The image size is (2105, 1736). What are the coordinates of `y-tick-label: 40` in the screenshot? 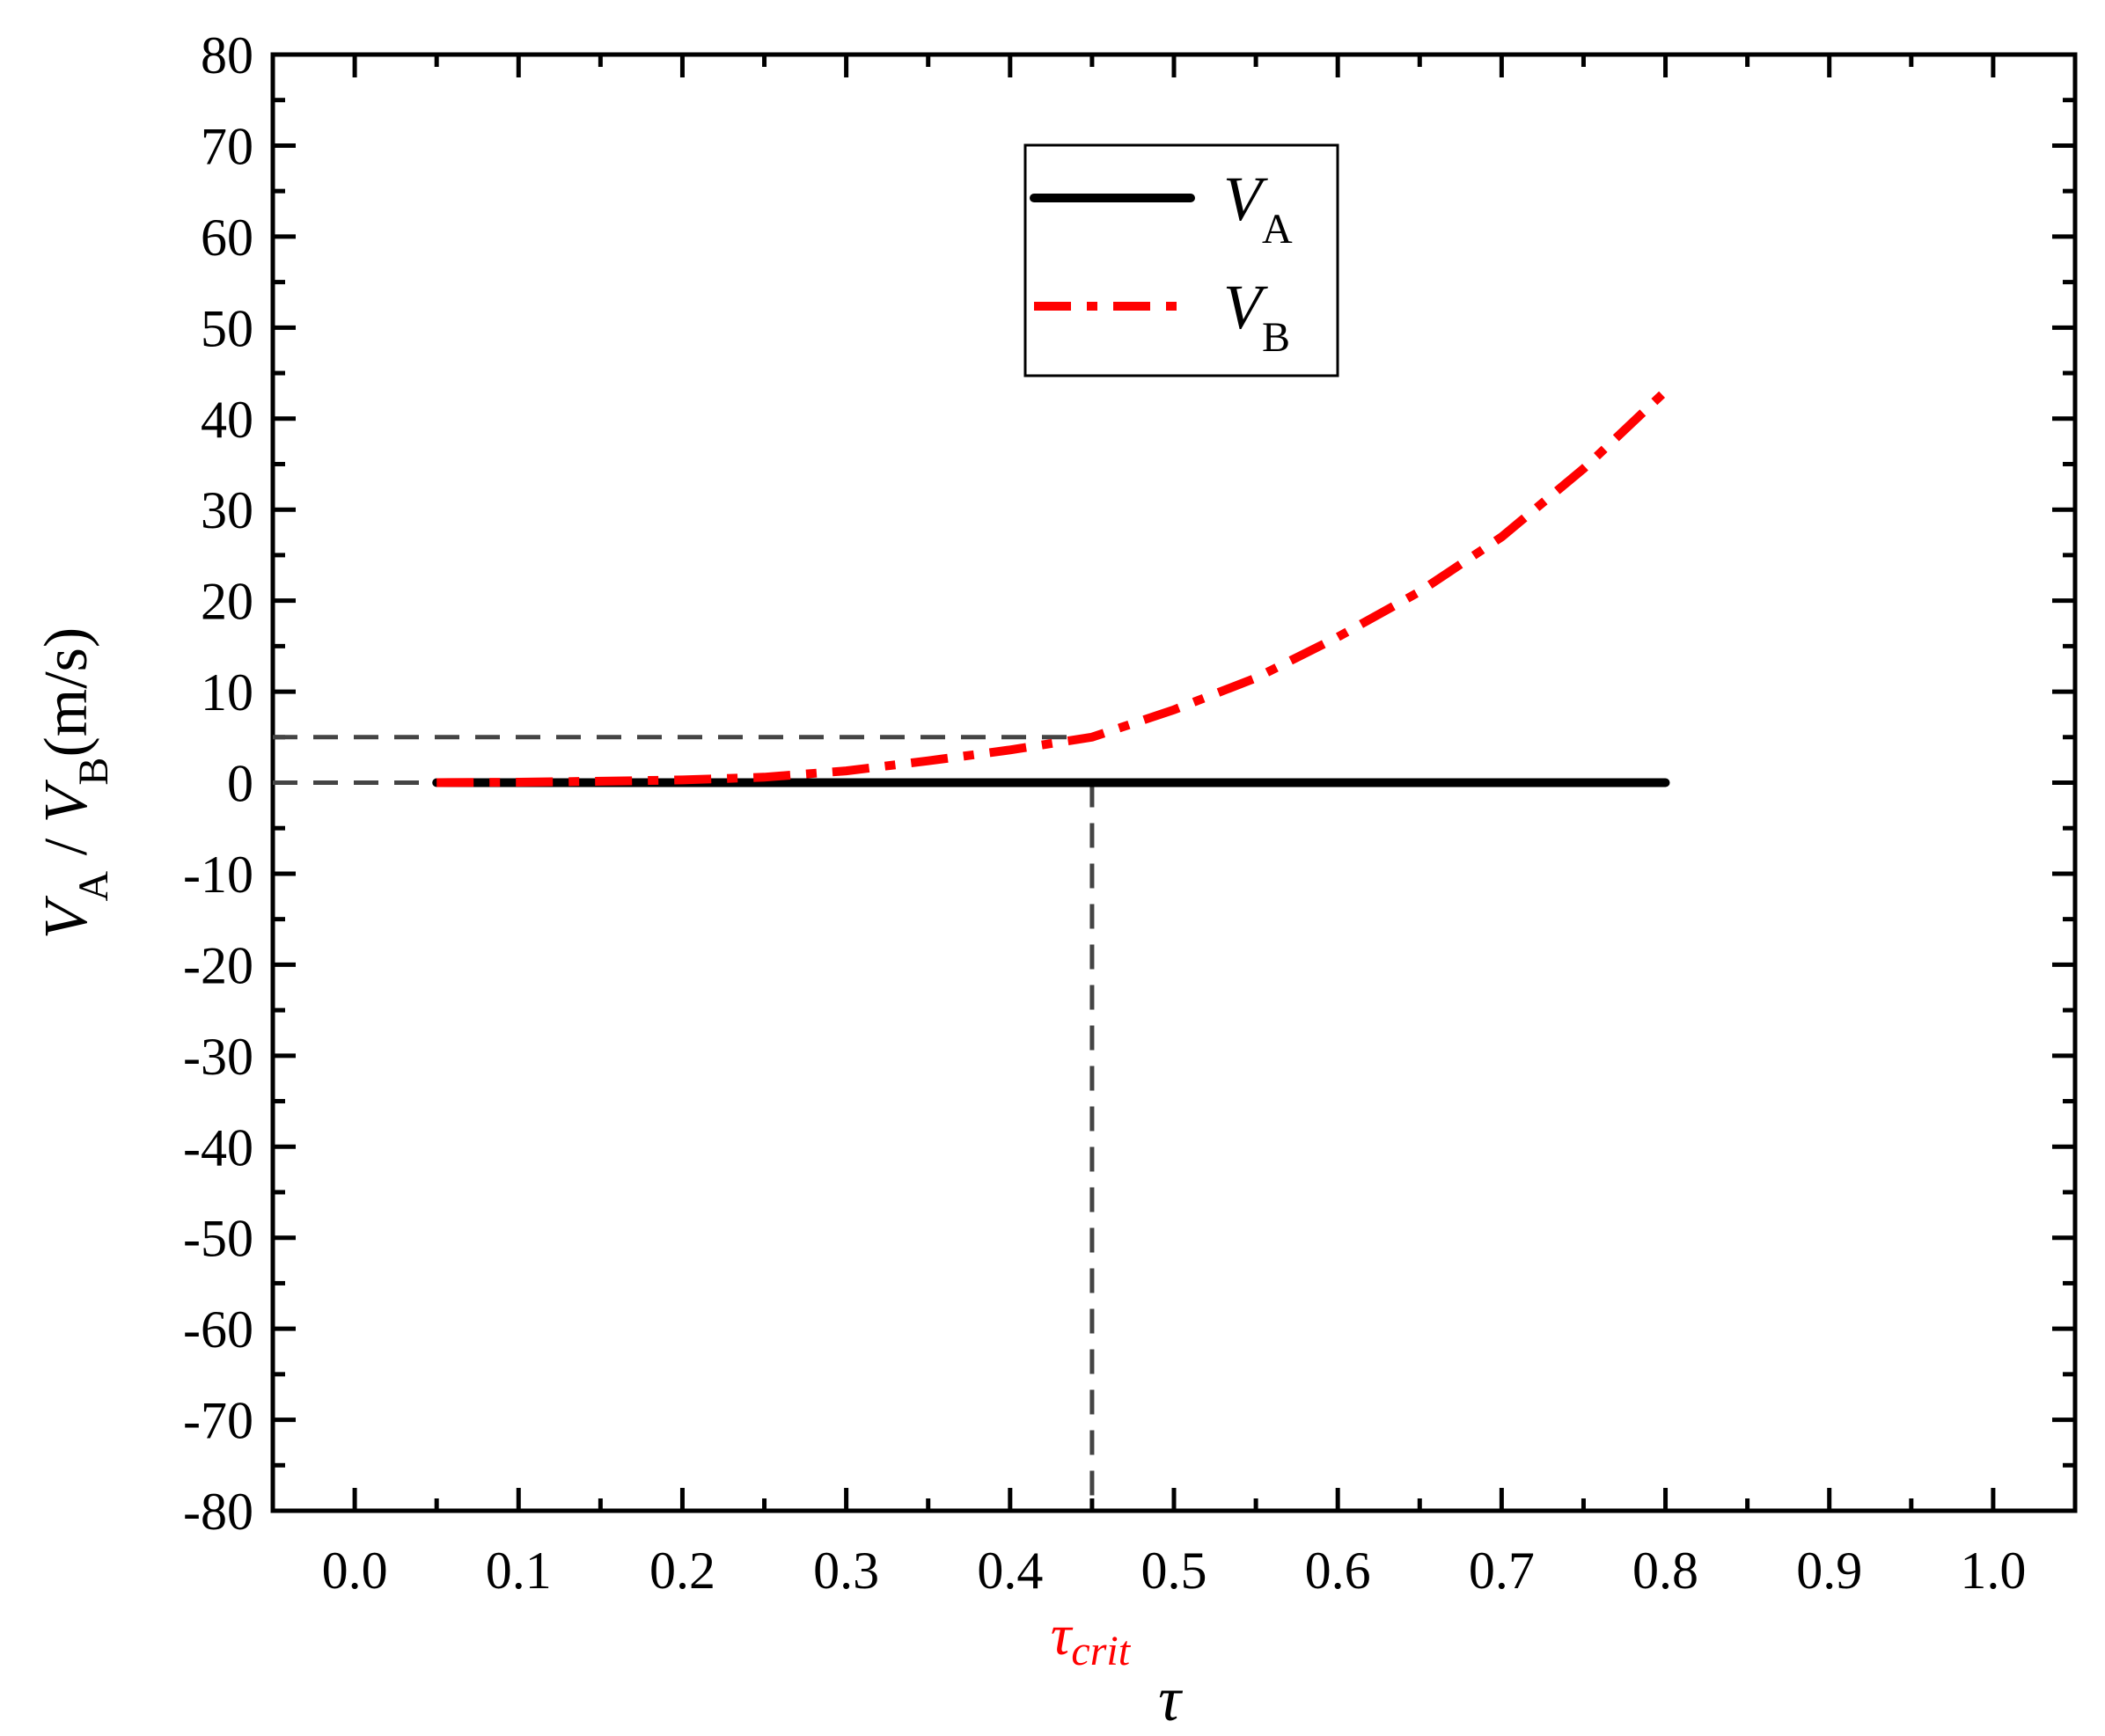 It's located at (227, 420).